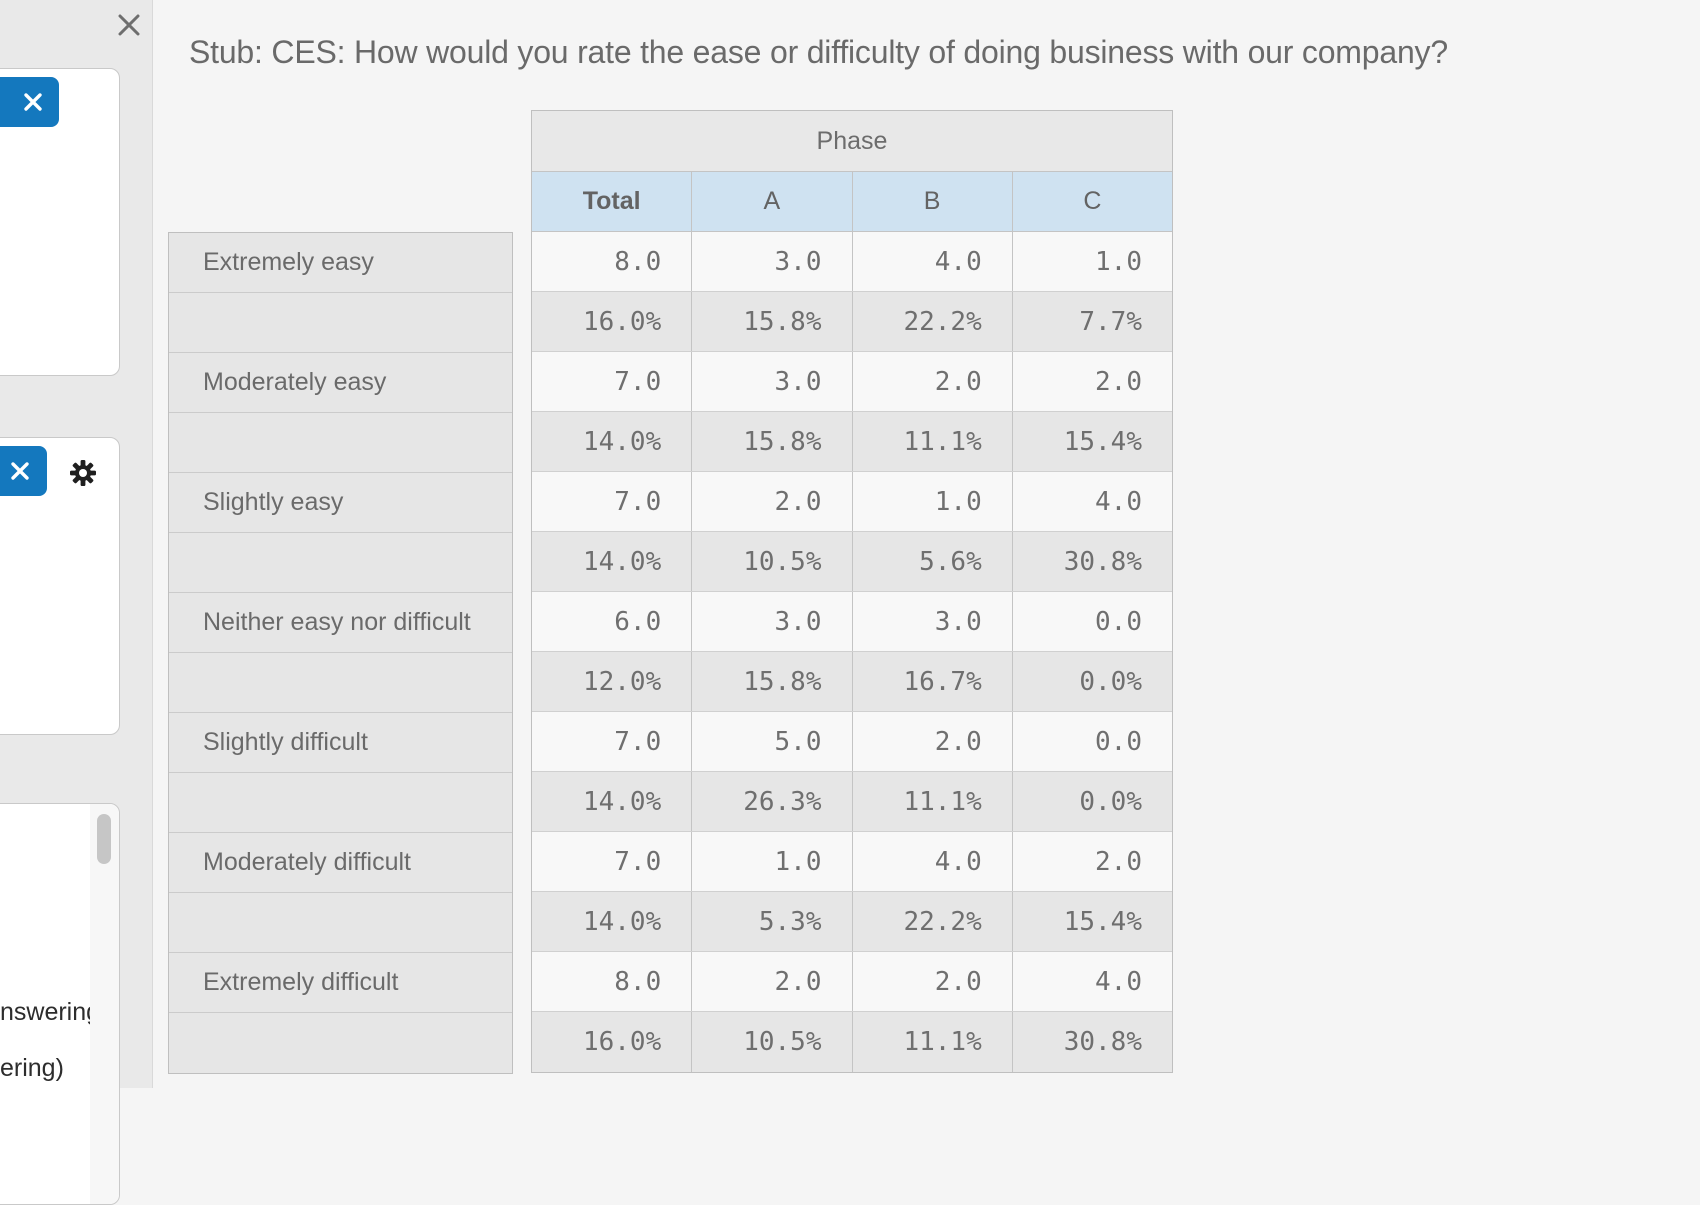 This screenshot has width=1700, height=1205. I want to click on gear-icon, so click(83, 473).